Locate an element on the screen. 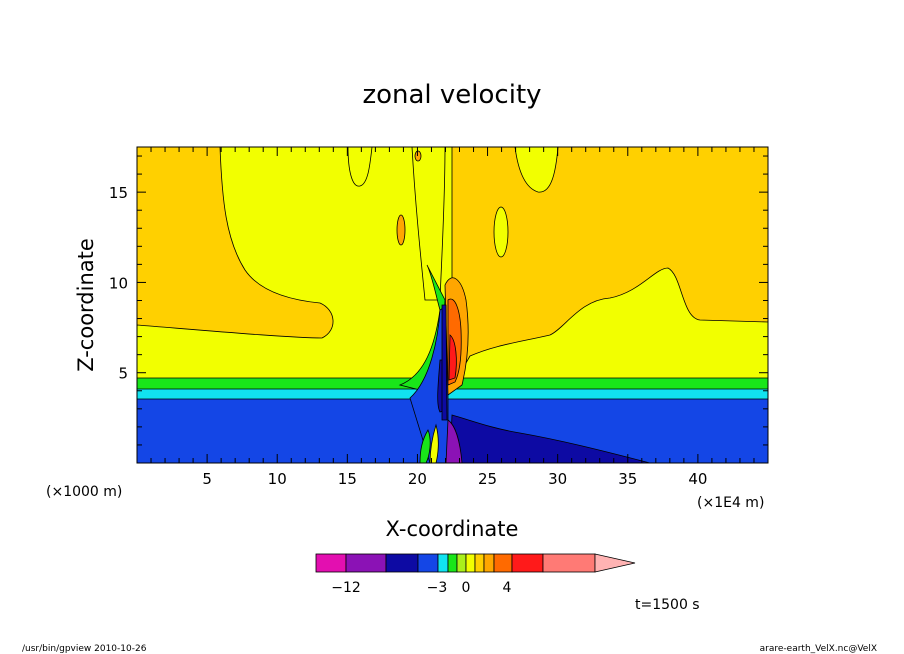 The height and width of the screenshot is (654, 904). contour-core-black is located at coordinates (444, 362).